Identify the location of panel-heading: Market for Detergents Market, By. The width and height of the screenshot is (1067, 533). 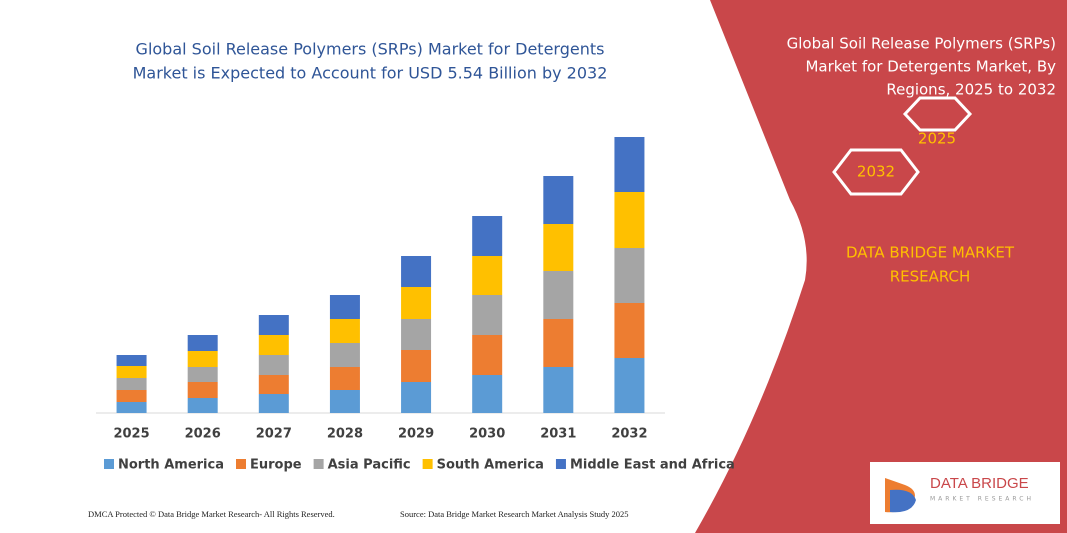
(930, 67).